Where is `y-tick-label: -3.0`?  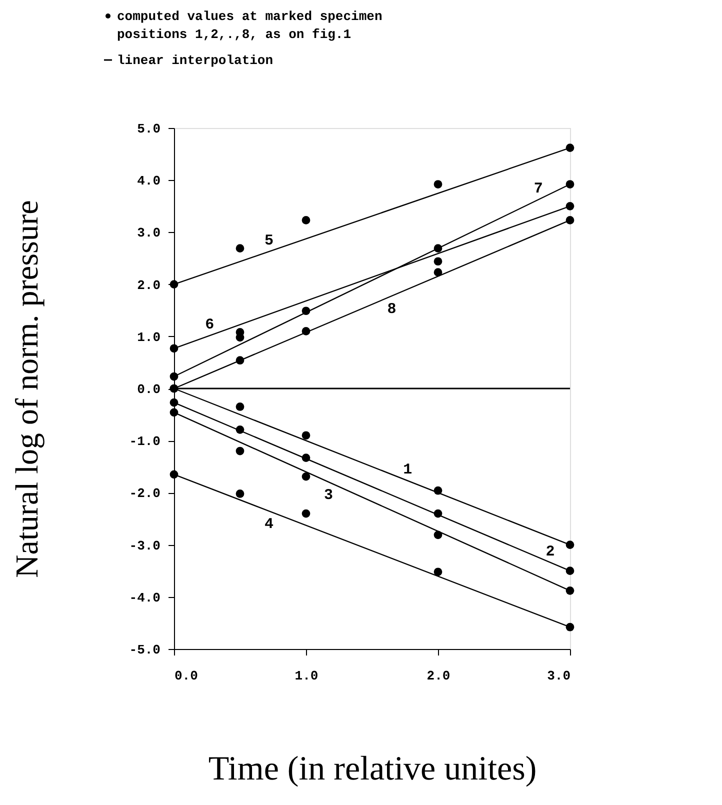
y-tick-label: -3.0 is located at coordinates (145, 546).